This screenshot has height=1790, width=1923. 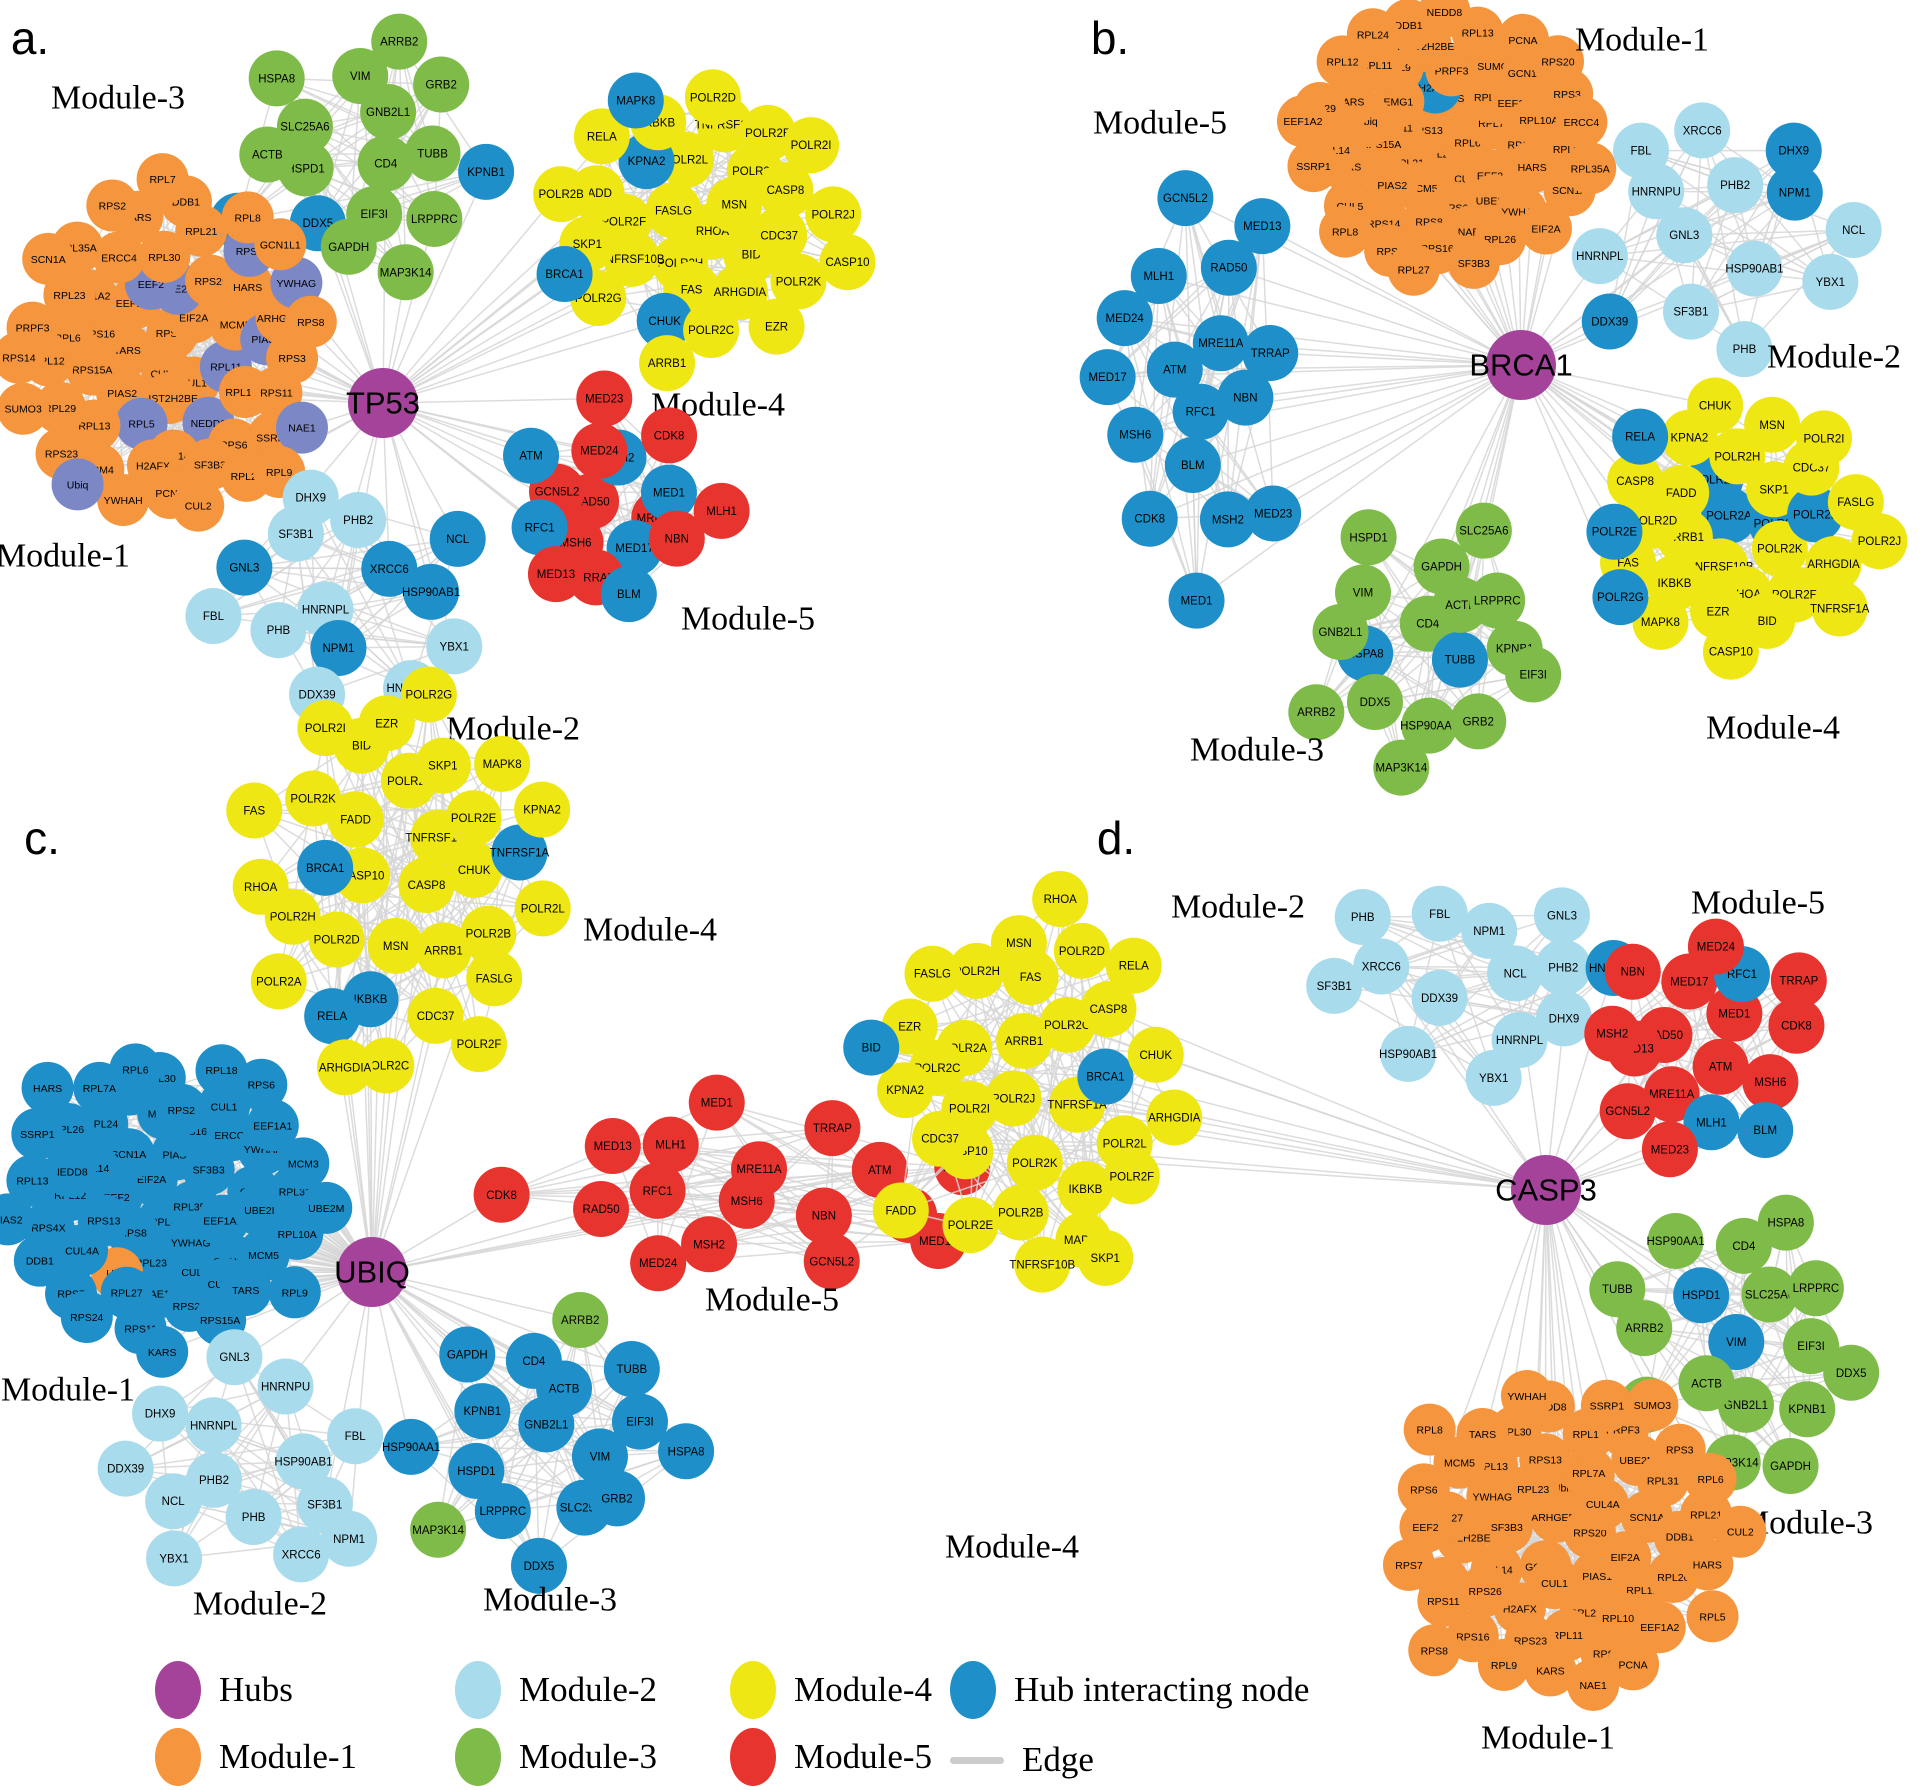 What do you see at coordinates (1600, 257) in the screenshot?
I see `gene-node-label: HNRNPL` at bounding box center [1600, 257].